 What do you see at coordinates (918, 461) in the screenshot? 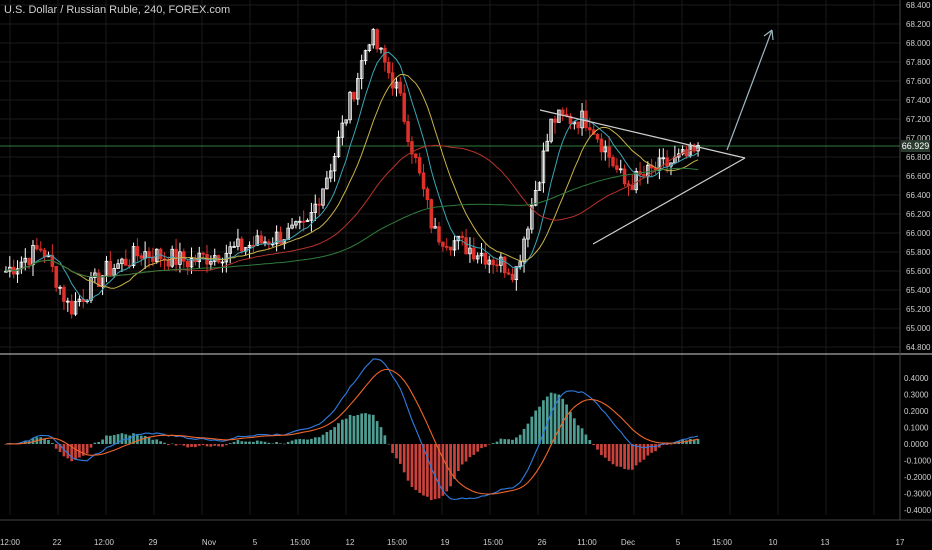
I see `macd-tick-label: -0.1000` at bounding box center [918, 461].